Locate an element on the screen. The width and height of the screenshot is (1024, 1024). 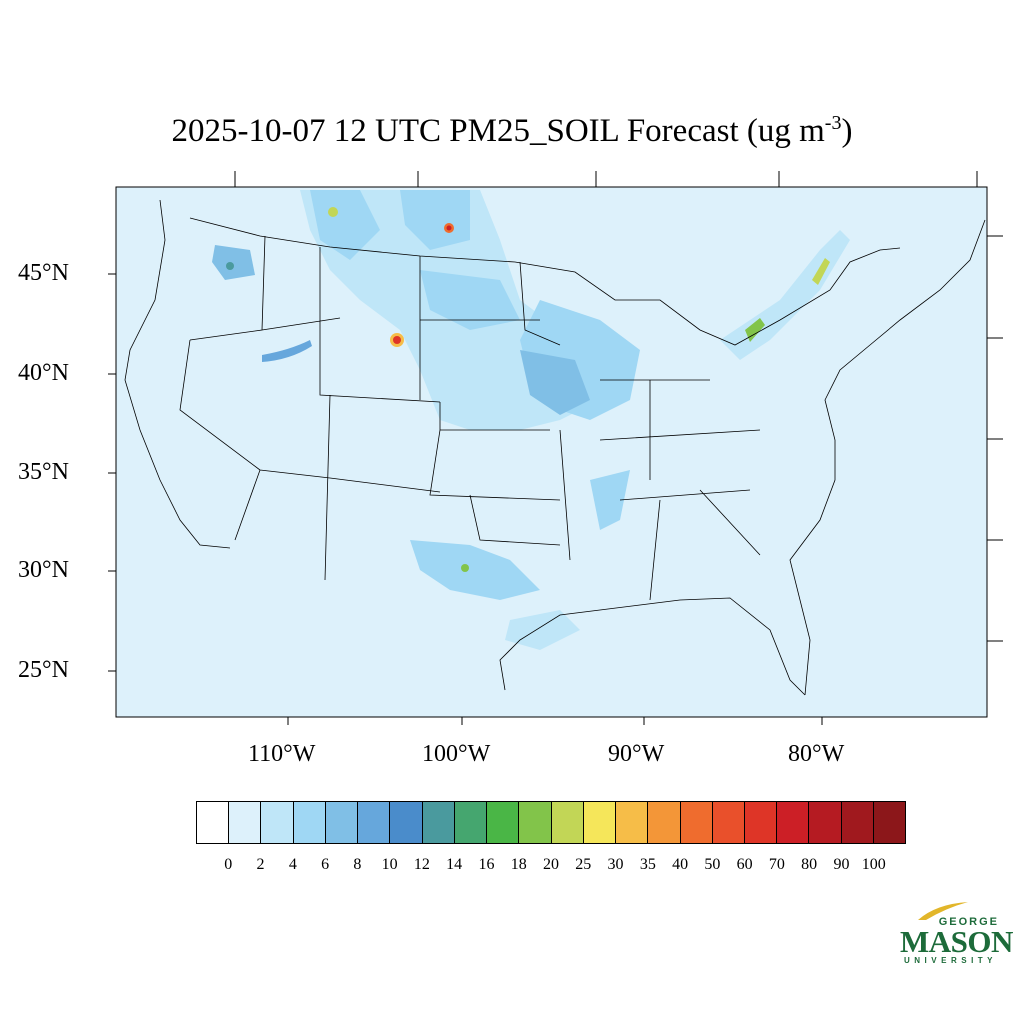
plume-texas is located at coordinates (475, 570).